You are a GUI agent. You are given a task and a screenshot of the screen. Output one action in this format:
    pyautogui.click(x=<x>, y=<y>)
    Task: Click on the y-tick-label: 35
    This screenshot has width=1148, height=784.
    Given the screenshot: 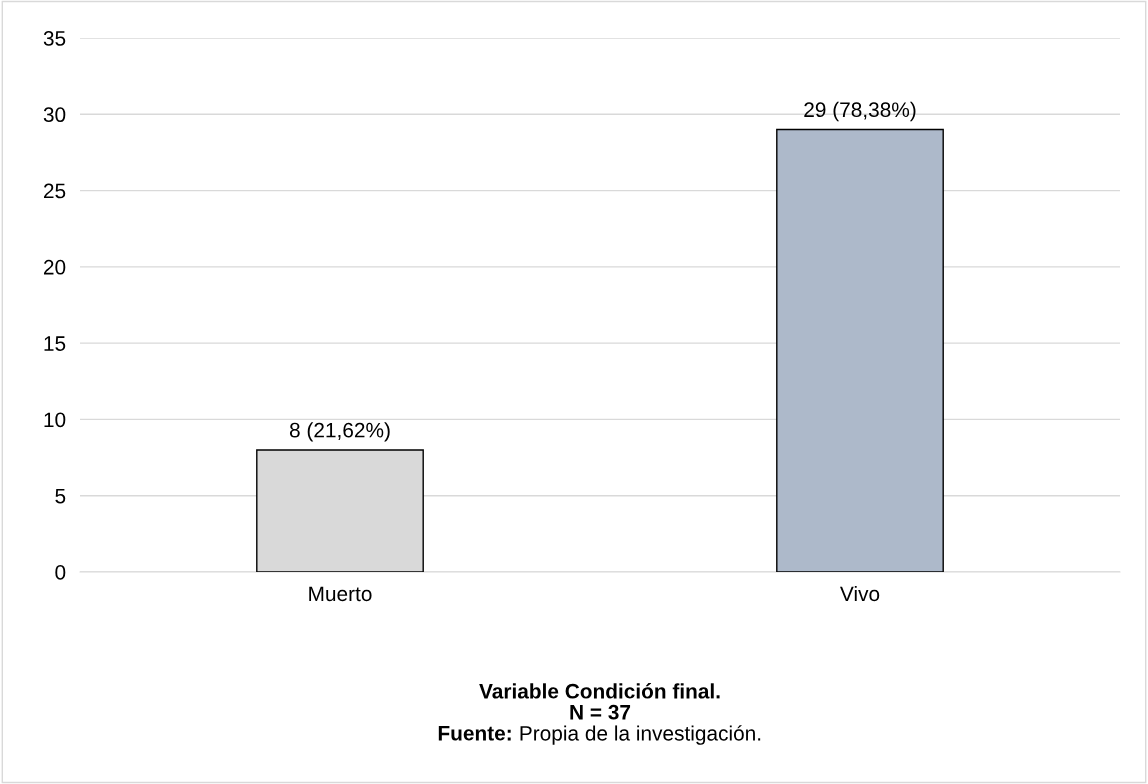 What is the action you would take?
    pyautogui.click(x=54, y=38)
    